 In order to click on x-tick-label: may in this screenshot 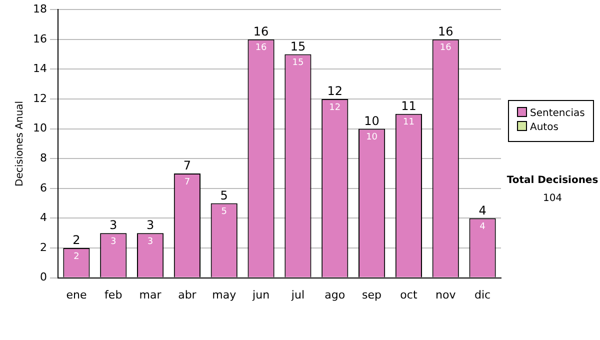, I will do `click(224, 295)`.